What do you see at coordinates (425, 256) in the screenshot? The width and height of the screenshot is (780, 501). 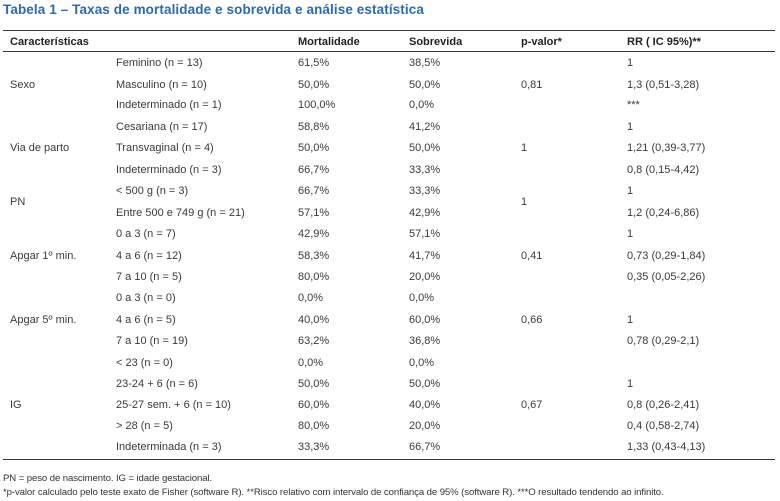 I see `row-sobrevida: 41,7%` at bounding box center [425, 256].